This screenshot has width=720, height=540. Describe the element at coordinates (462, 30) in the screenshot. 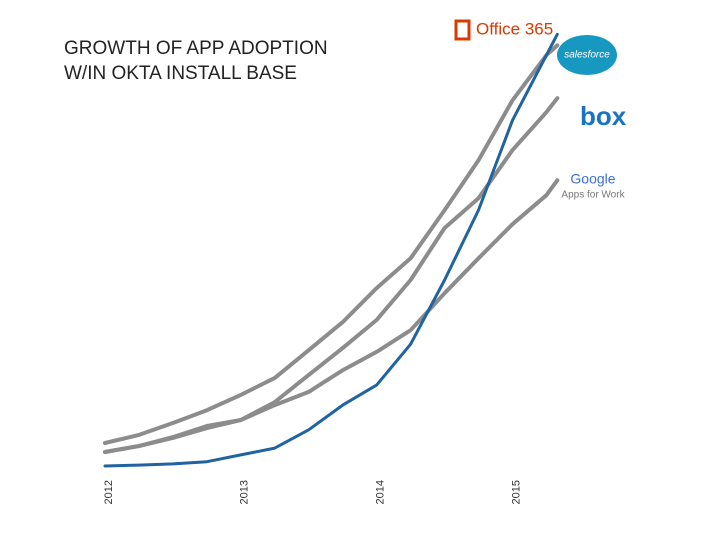

I see `office-icon` at that location.